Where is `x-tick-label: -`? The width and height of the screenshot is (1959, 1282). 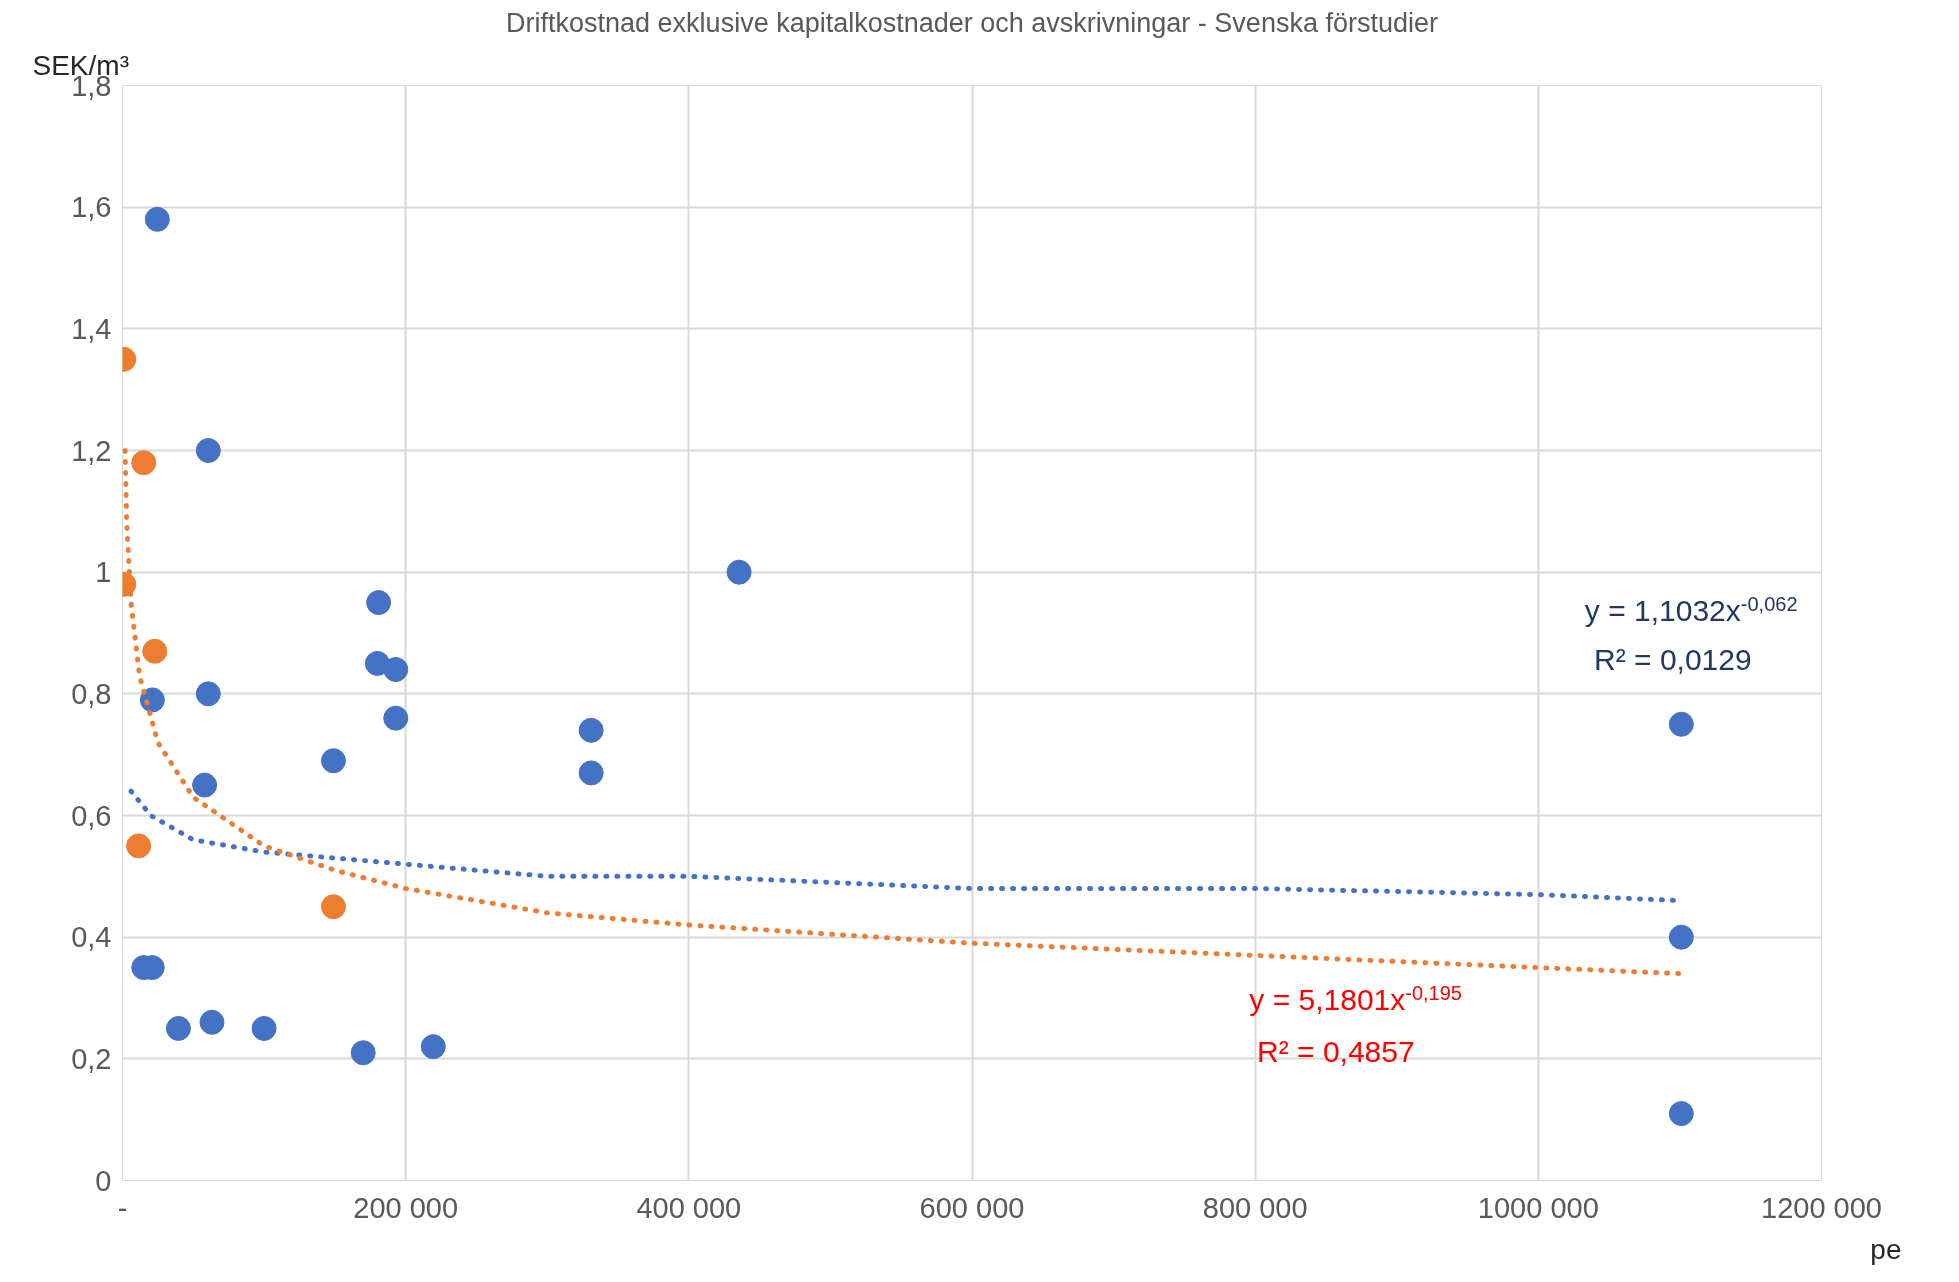
x-tick-label: - is located at coordinates (122, 1207).